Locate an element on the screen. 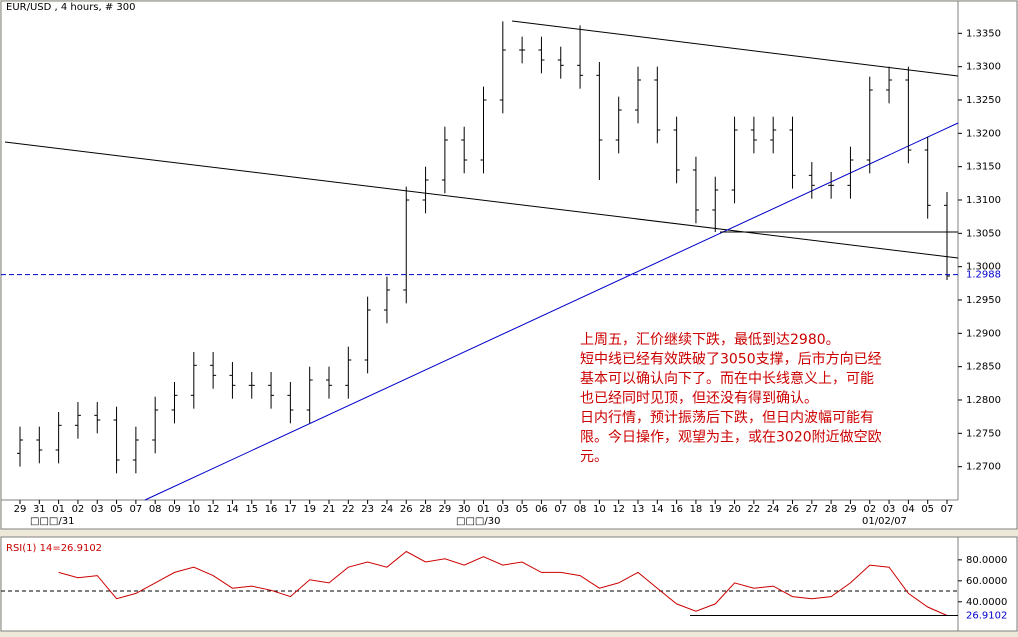 The width and height of the screenshot is (1018, 637). x-tick-label: 20 is located at coordinates (734, 509).